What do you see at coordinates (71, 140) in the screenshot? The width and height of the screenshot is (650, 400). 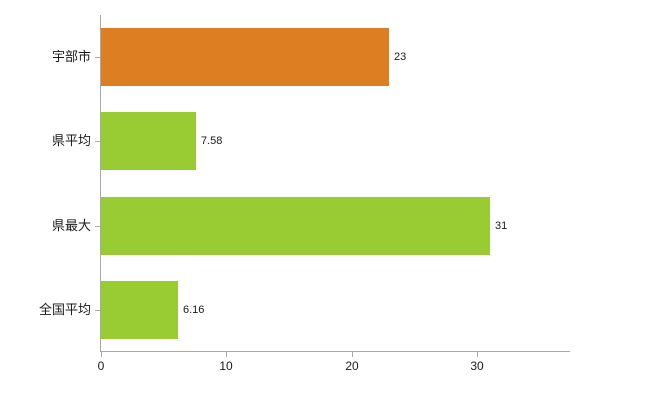 I see `category-label: 県平均` at bounding box center [71, 140].